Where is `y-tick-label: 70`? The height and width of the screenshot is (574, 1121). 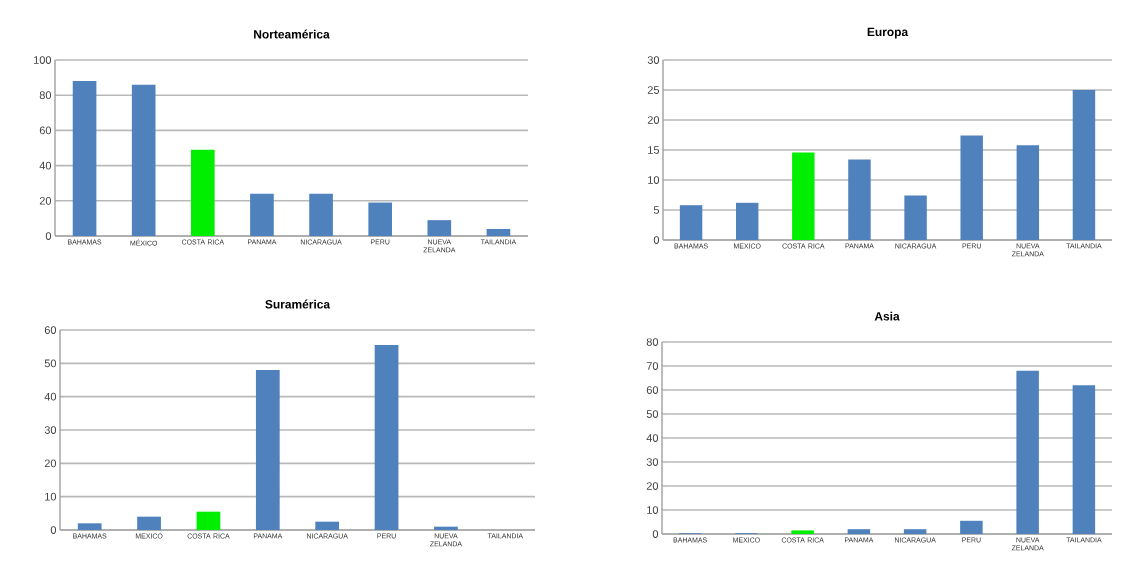 y-tick-label: 70 is located at coordinates (652, 366).